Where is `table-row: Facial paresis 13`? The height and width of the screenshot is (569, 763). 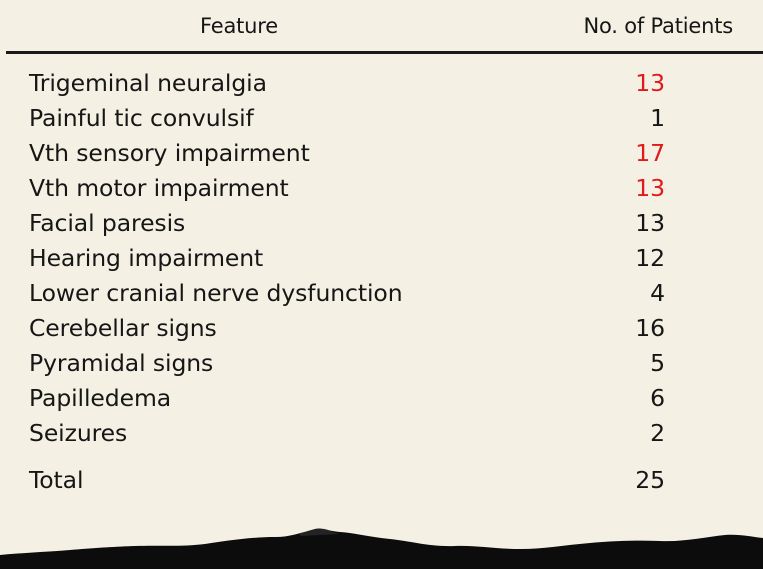 table-row: Facial paresis 13 is located at coordinates (381, 223).